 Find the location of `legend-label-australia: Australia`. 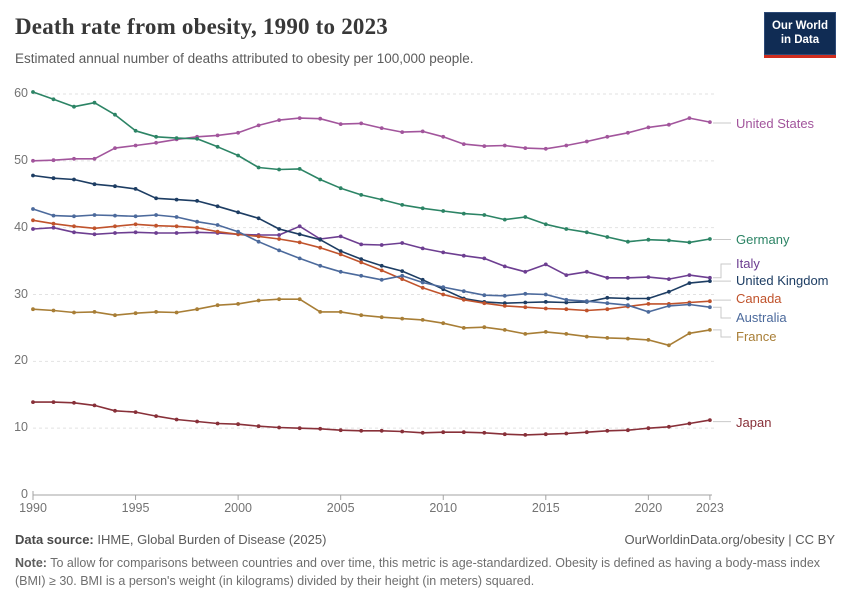

legend-label-australia: Australia is located at coordinates (761, 317).